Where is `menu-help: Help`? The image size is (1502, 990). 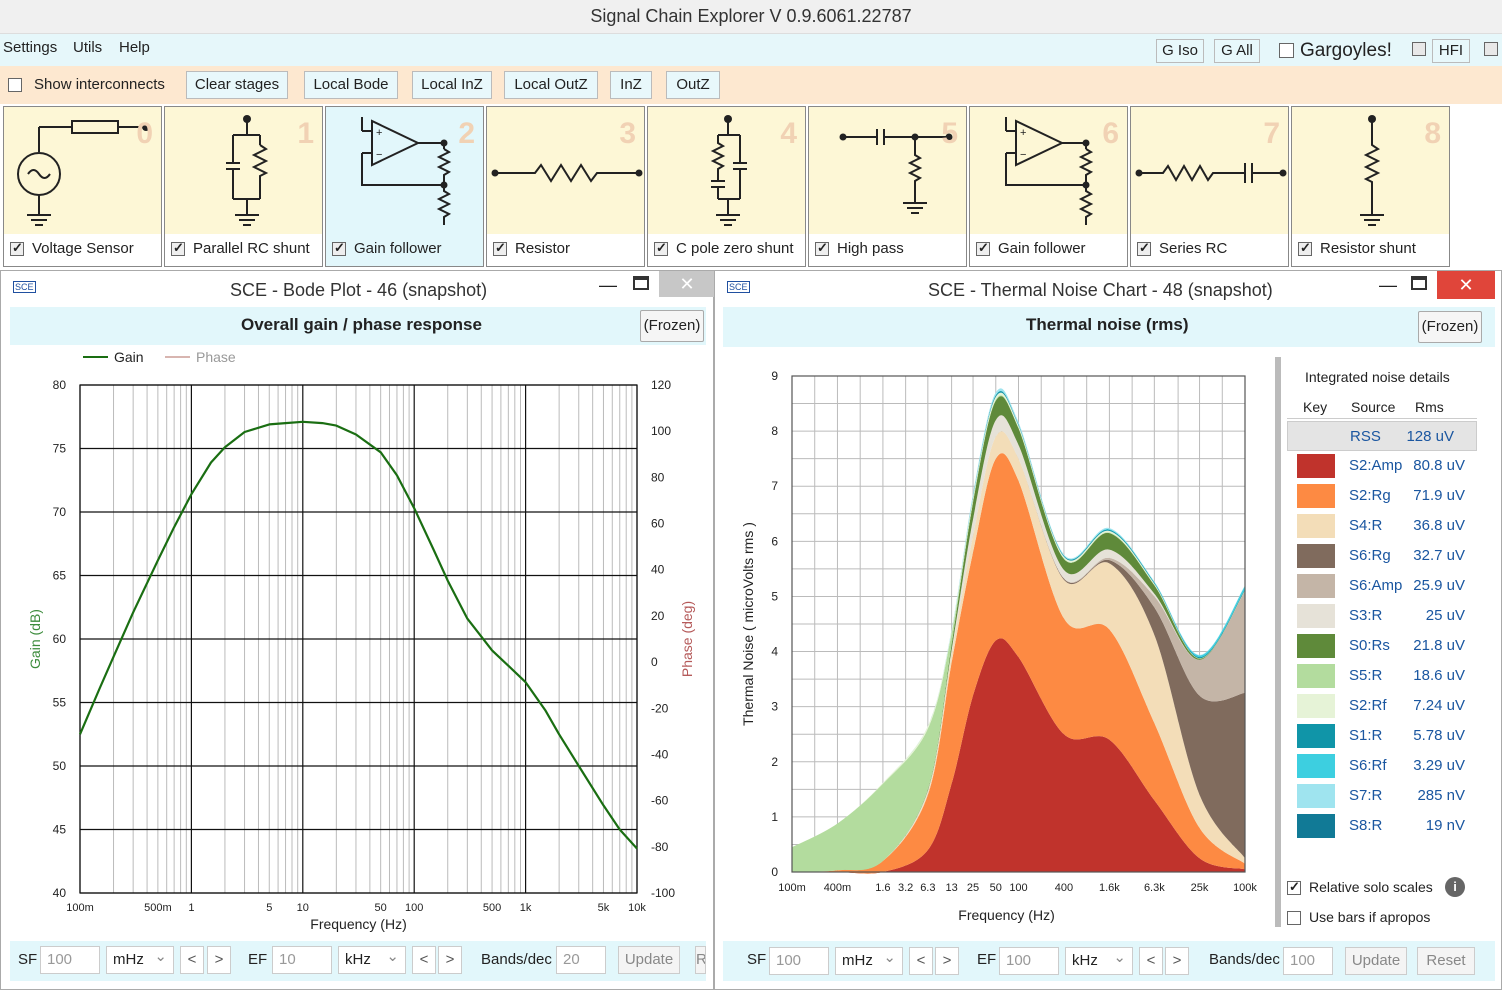
menu-help: Help is located at coordinates (134, 47).